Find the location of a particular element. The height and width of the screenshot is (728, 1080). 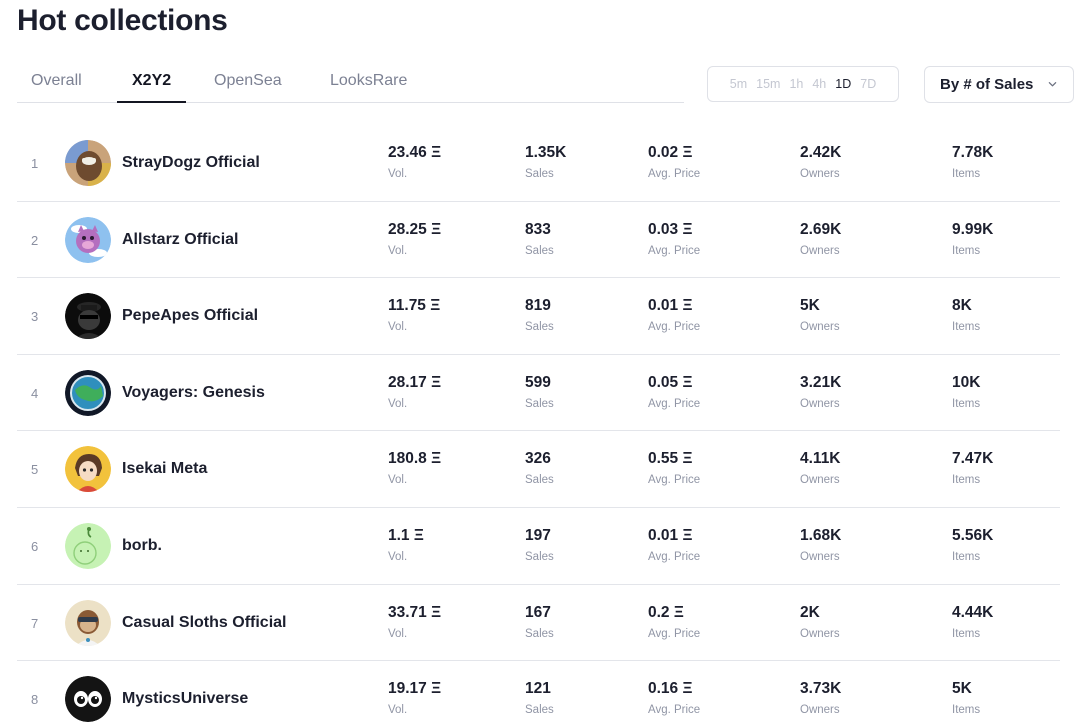

mystics-avatar is located at coordinates (88, 699).